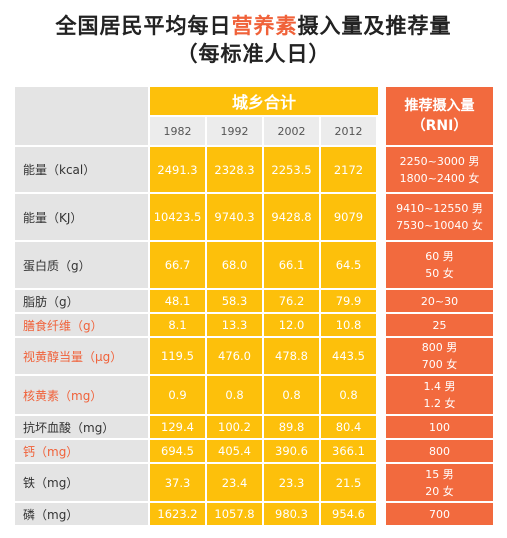  I want to click on value-cell: 2328.3, so click(234, 169).